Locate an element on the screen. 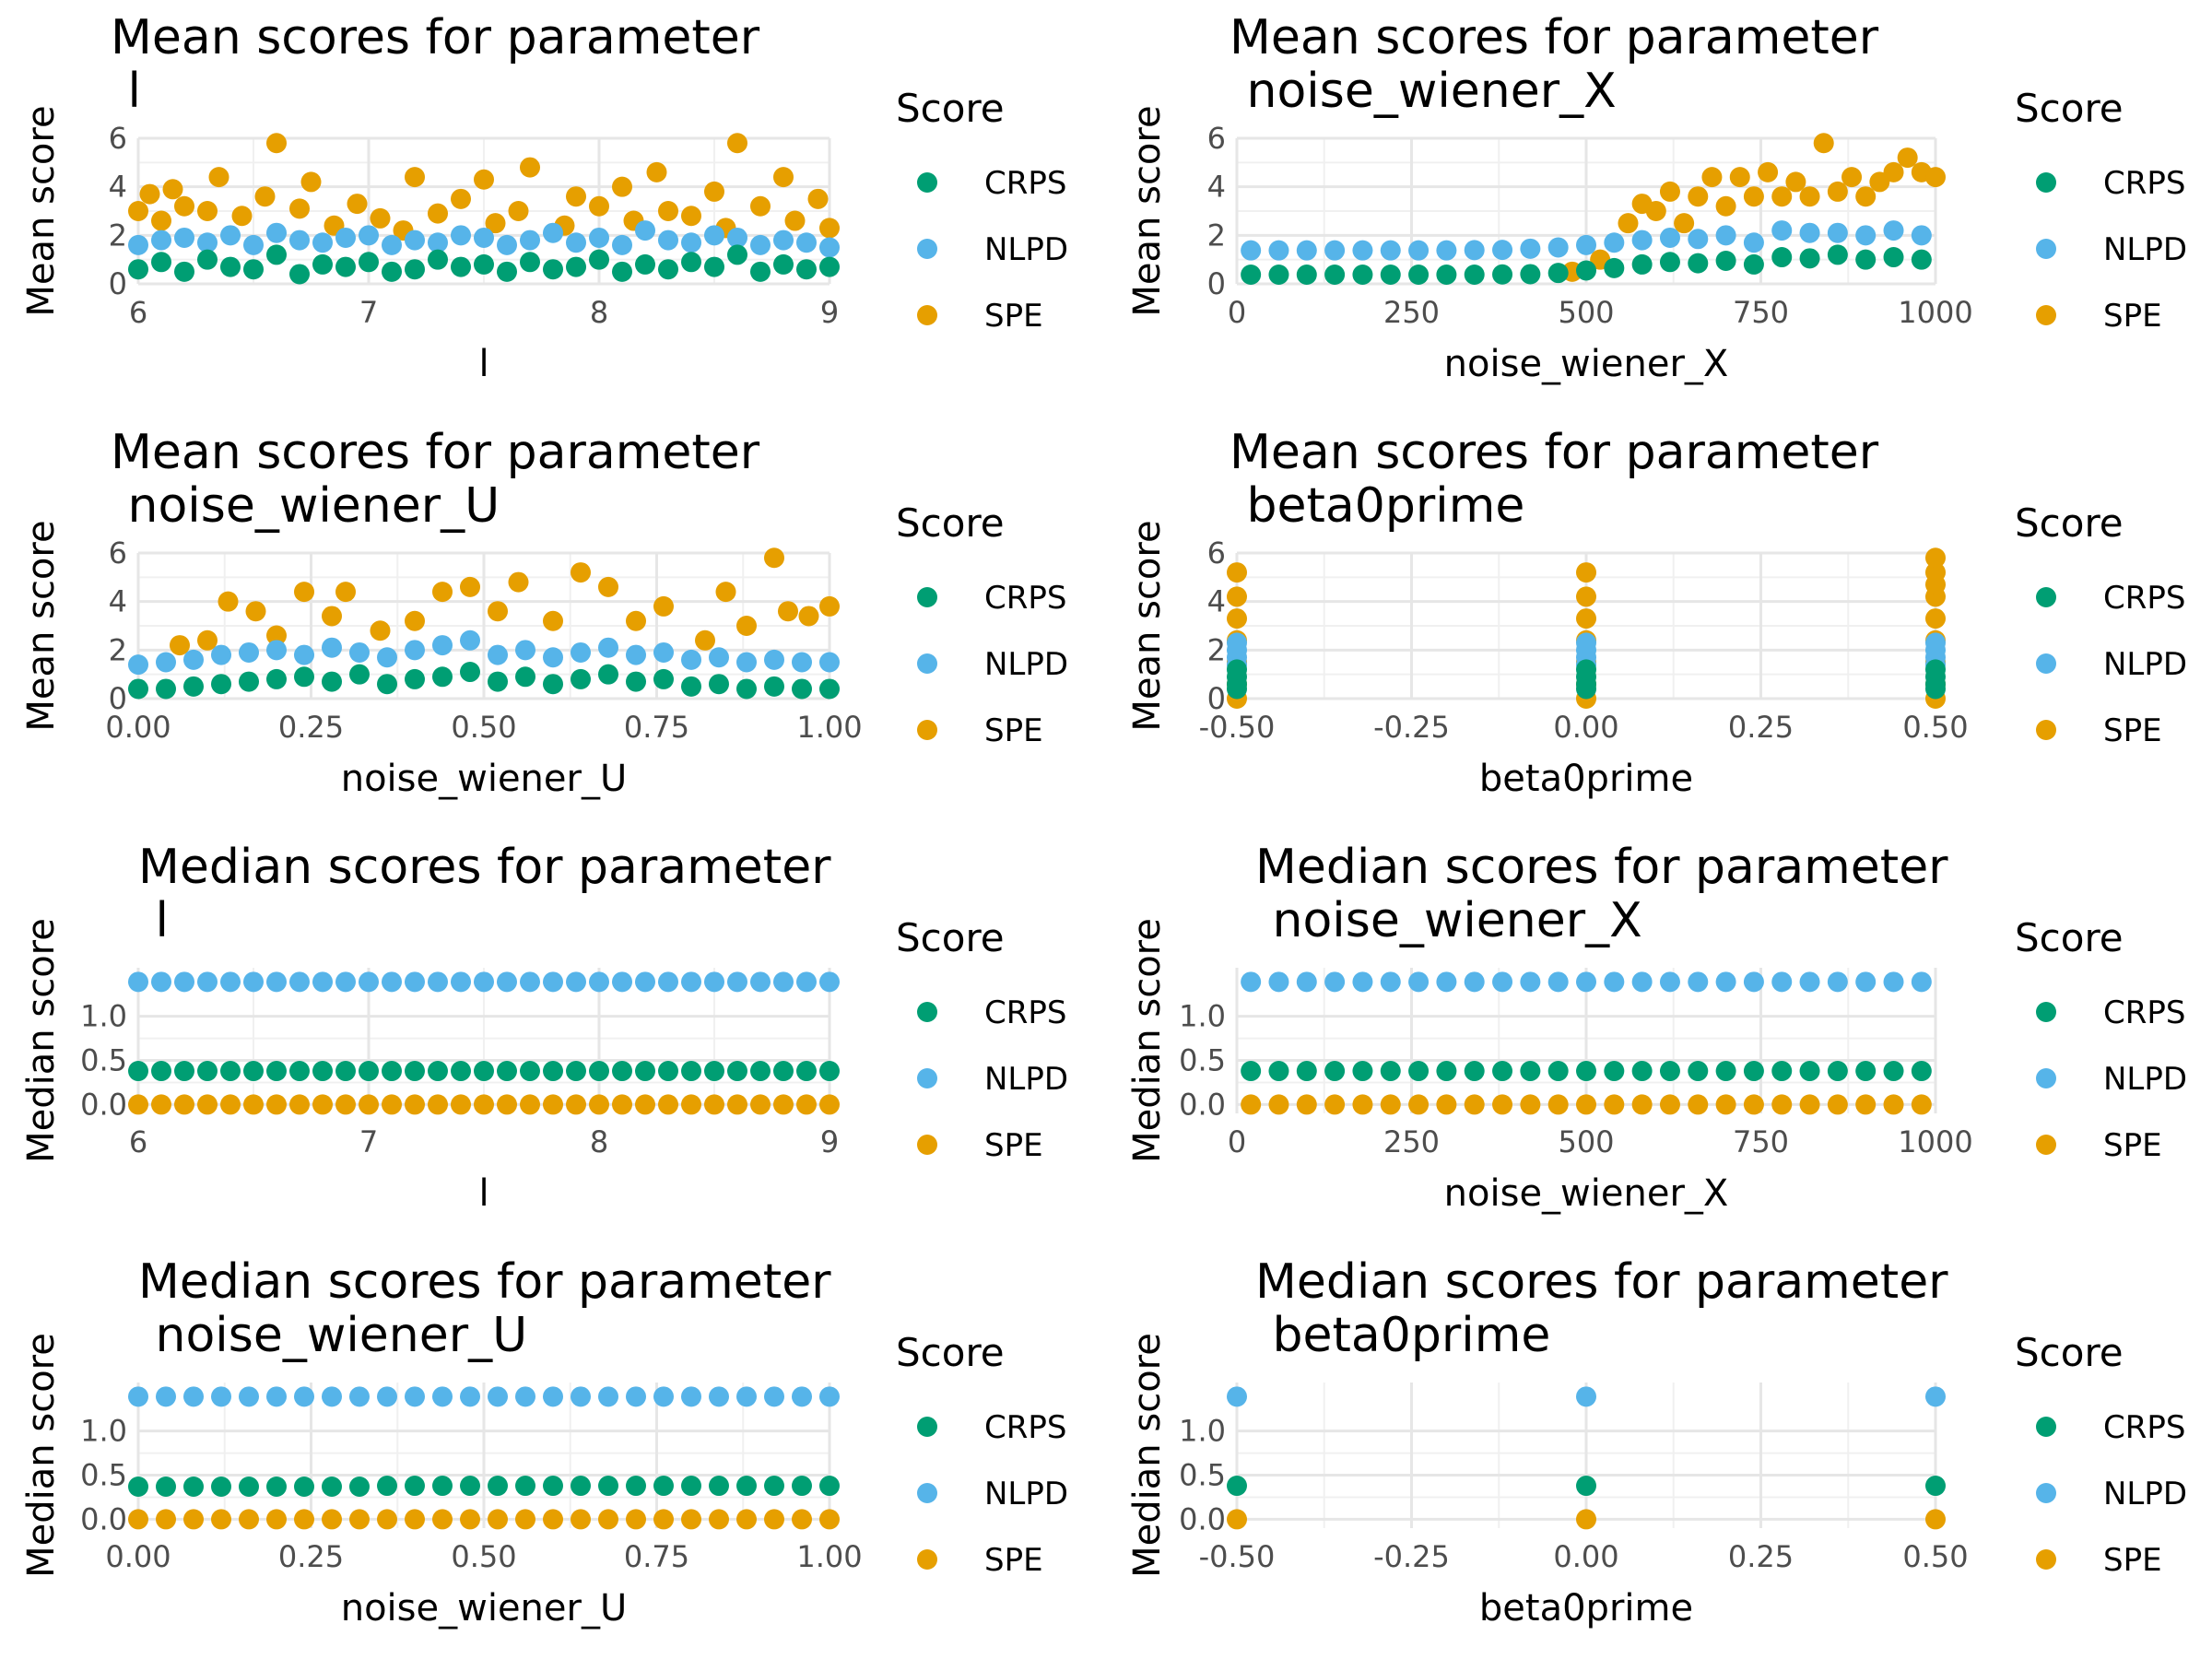 The height and width of the screenshot is (1659, 2212). chart-title-line: noise_wiener_U is located at coordinates (306, 506).